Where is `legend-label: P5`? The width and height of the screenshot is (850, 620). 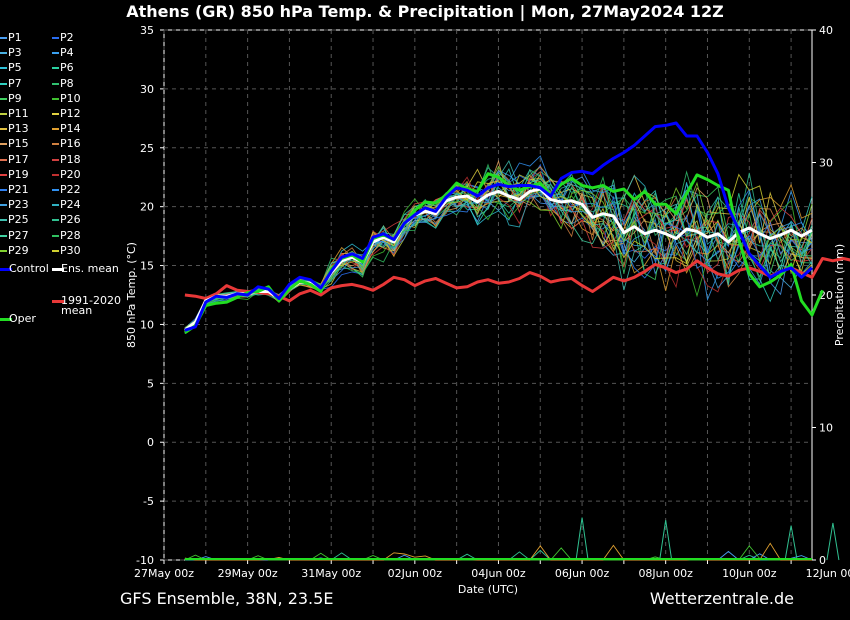 legend-label: P5 is located at coordinates (15, 68).